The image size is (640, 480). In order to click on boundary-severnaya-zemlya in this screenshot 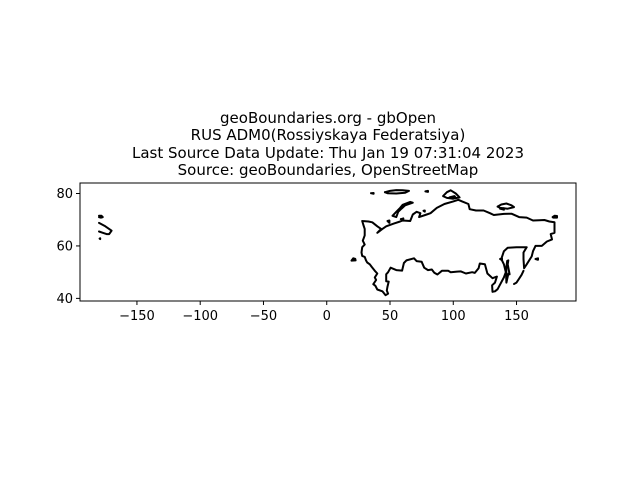, I will do `click(451, 194)`.